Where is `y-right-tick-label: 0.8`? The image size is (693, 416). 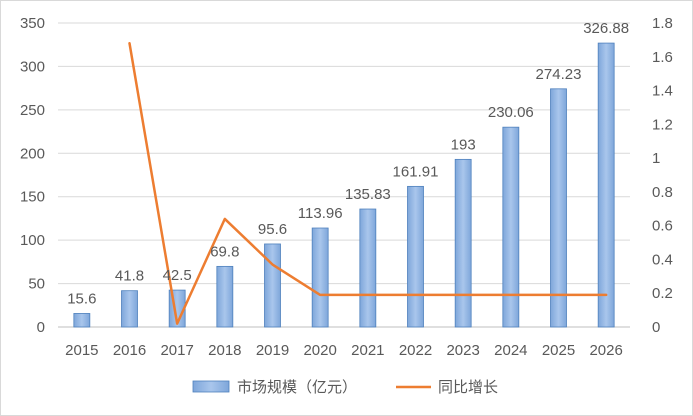 y-right-tick-label: 0.8 is located at coordinates (662, 192).